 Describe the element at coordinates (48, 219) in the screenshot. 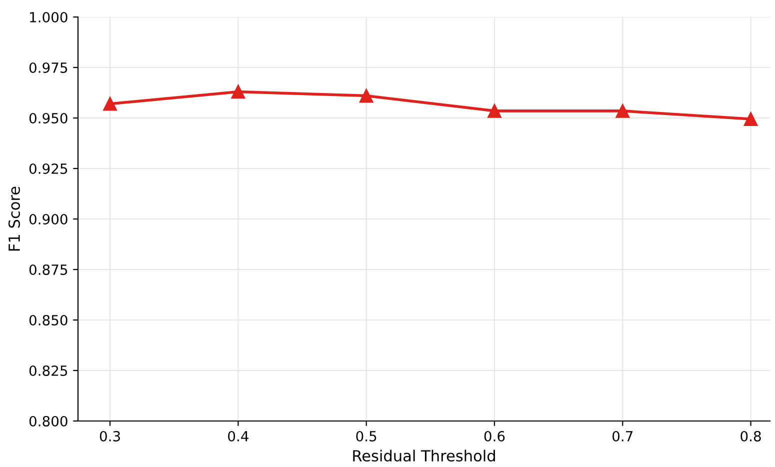

I see `y-tick-label: 0.900` at that location.